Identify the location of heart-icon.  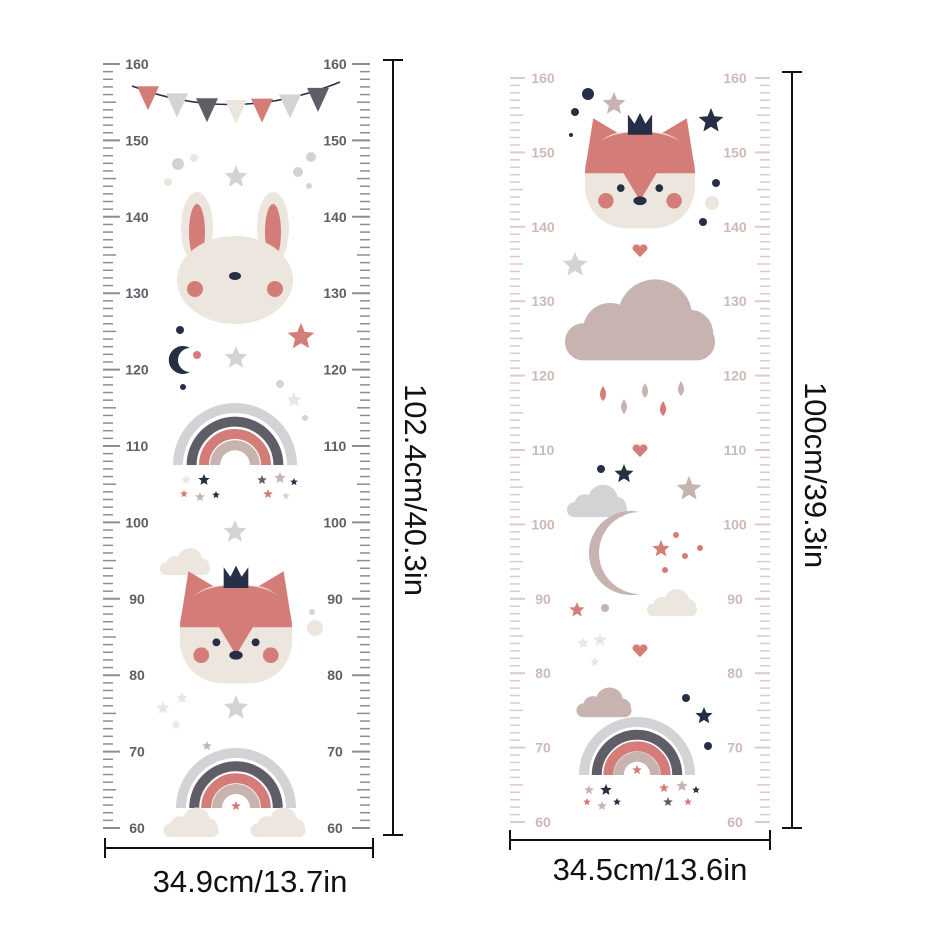
(640, 650).